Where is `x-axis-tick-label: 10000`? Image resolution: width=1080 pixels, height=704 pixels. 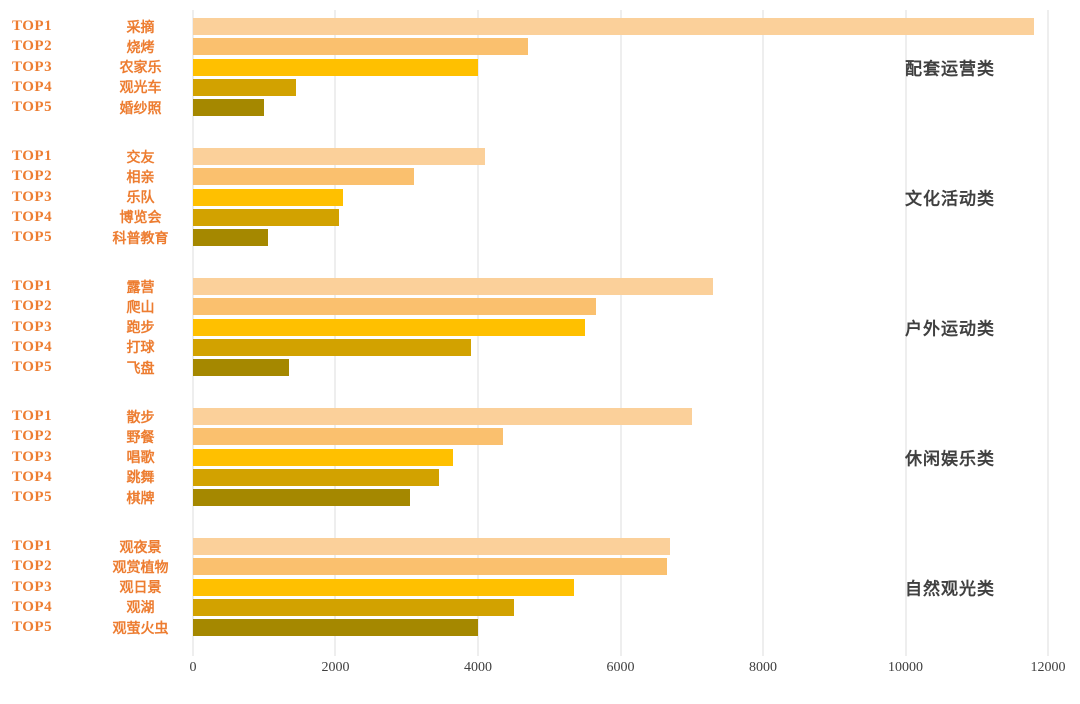
x-axis-tick-label: 10000 is located at coordinates (905, 667).